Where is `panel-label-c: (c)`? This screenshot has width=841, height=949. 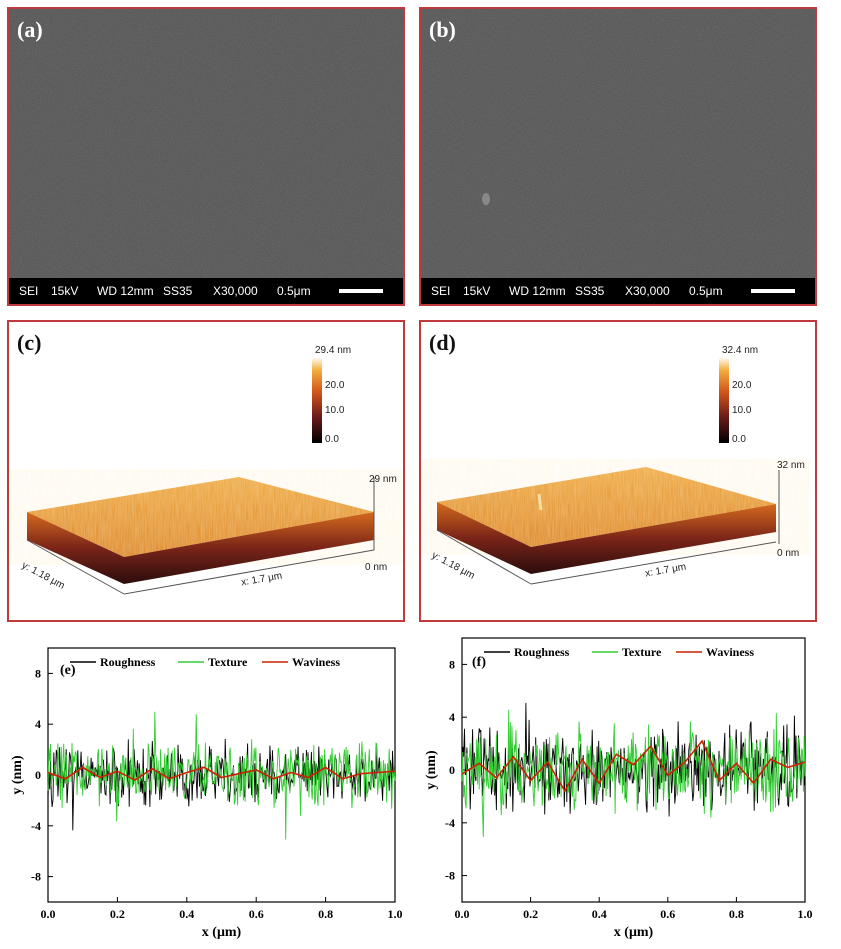 panel-label-c: (c) is located at coordinates (29, 342).